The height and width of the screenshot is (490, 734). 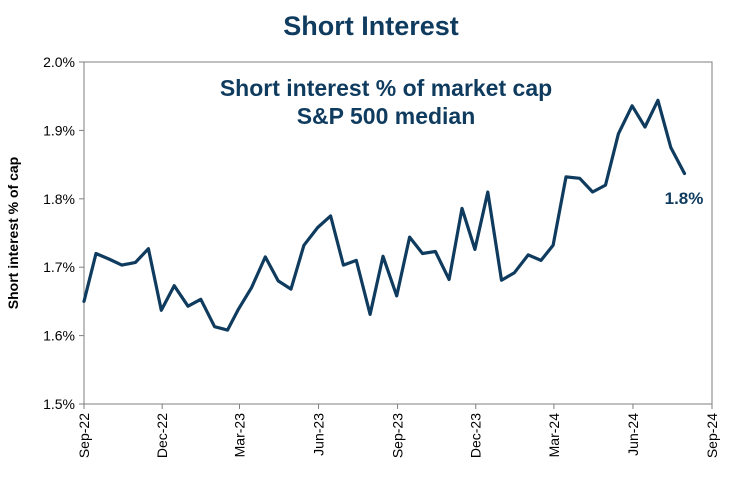 I want to click on chart-title: Short Interest, so click(x=371, y=26).